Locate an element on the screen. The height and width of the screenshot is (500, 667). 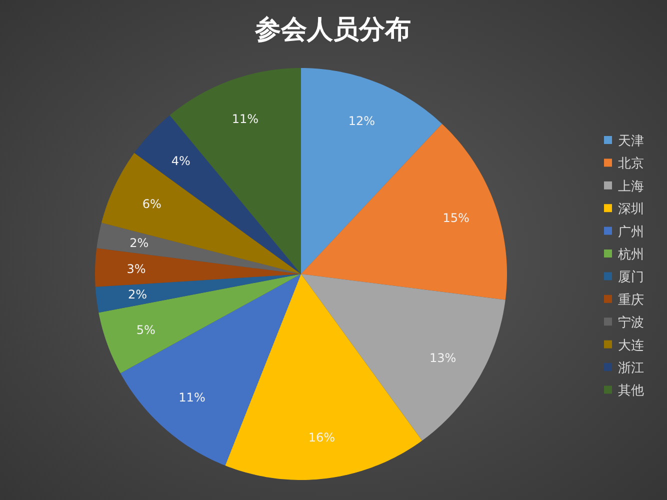
legend-item: 北京 is located at coordinates (624, 164).